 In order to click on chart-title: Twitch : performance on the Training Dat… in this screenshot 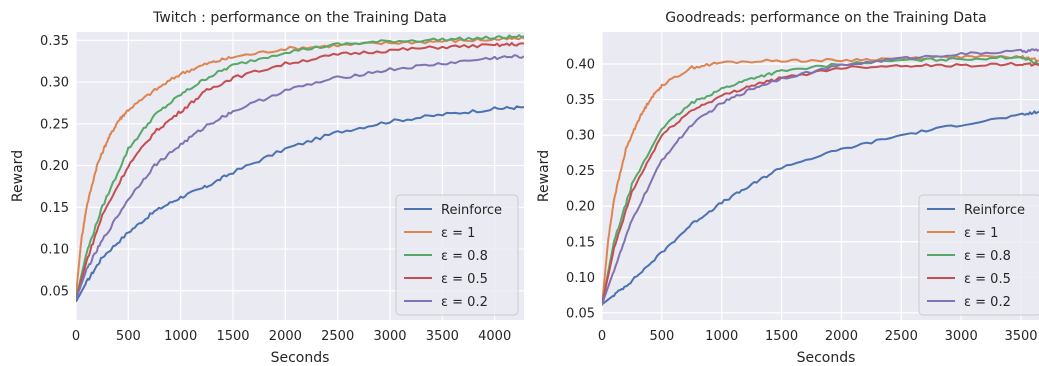, I will do `click(299, 18)`.